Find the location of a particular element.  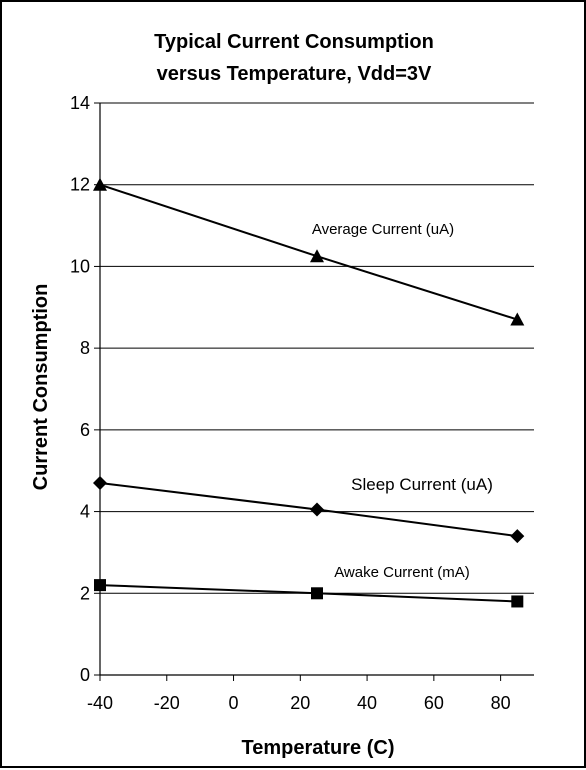

y-tick-label: 0 is located at coordinates (85, 675).